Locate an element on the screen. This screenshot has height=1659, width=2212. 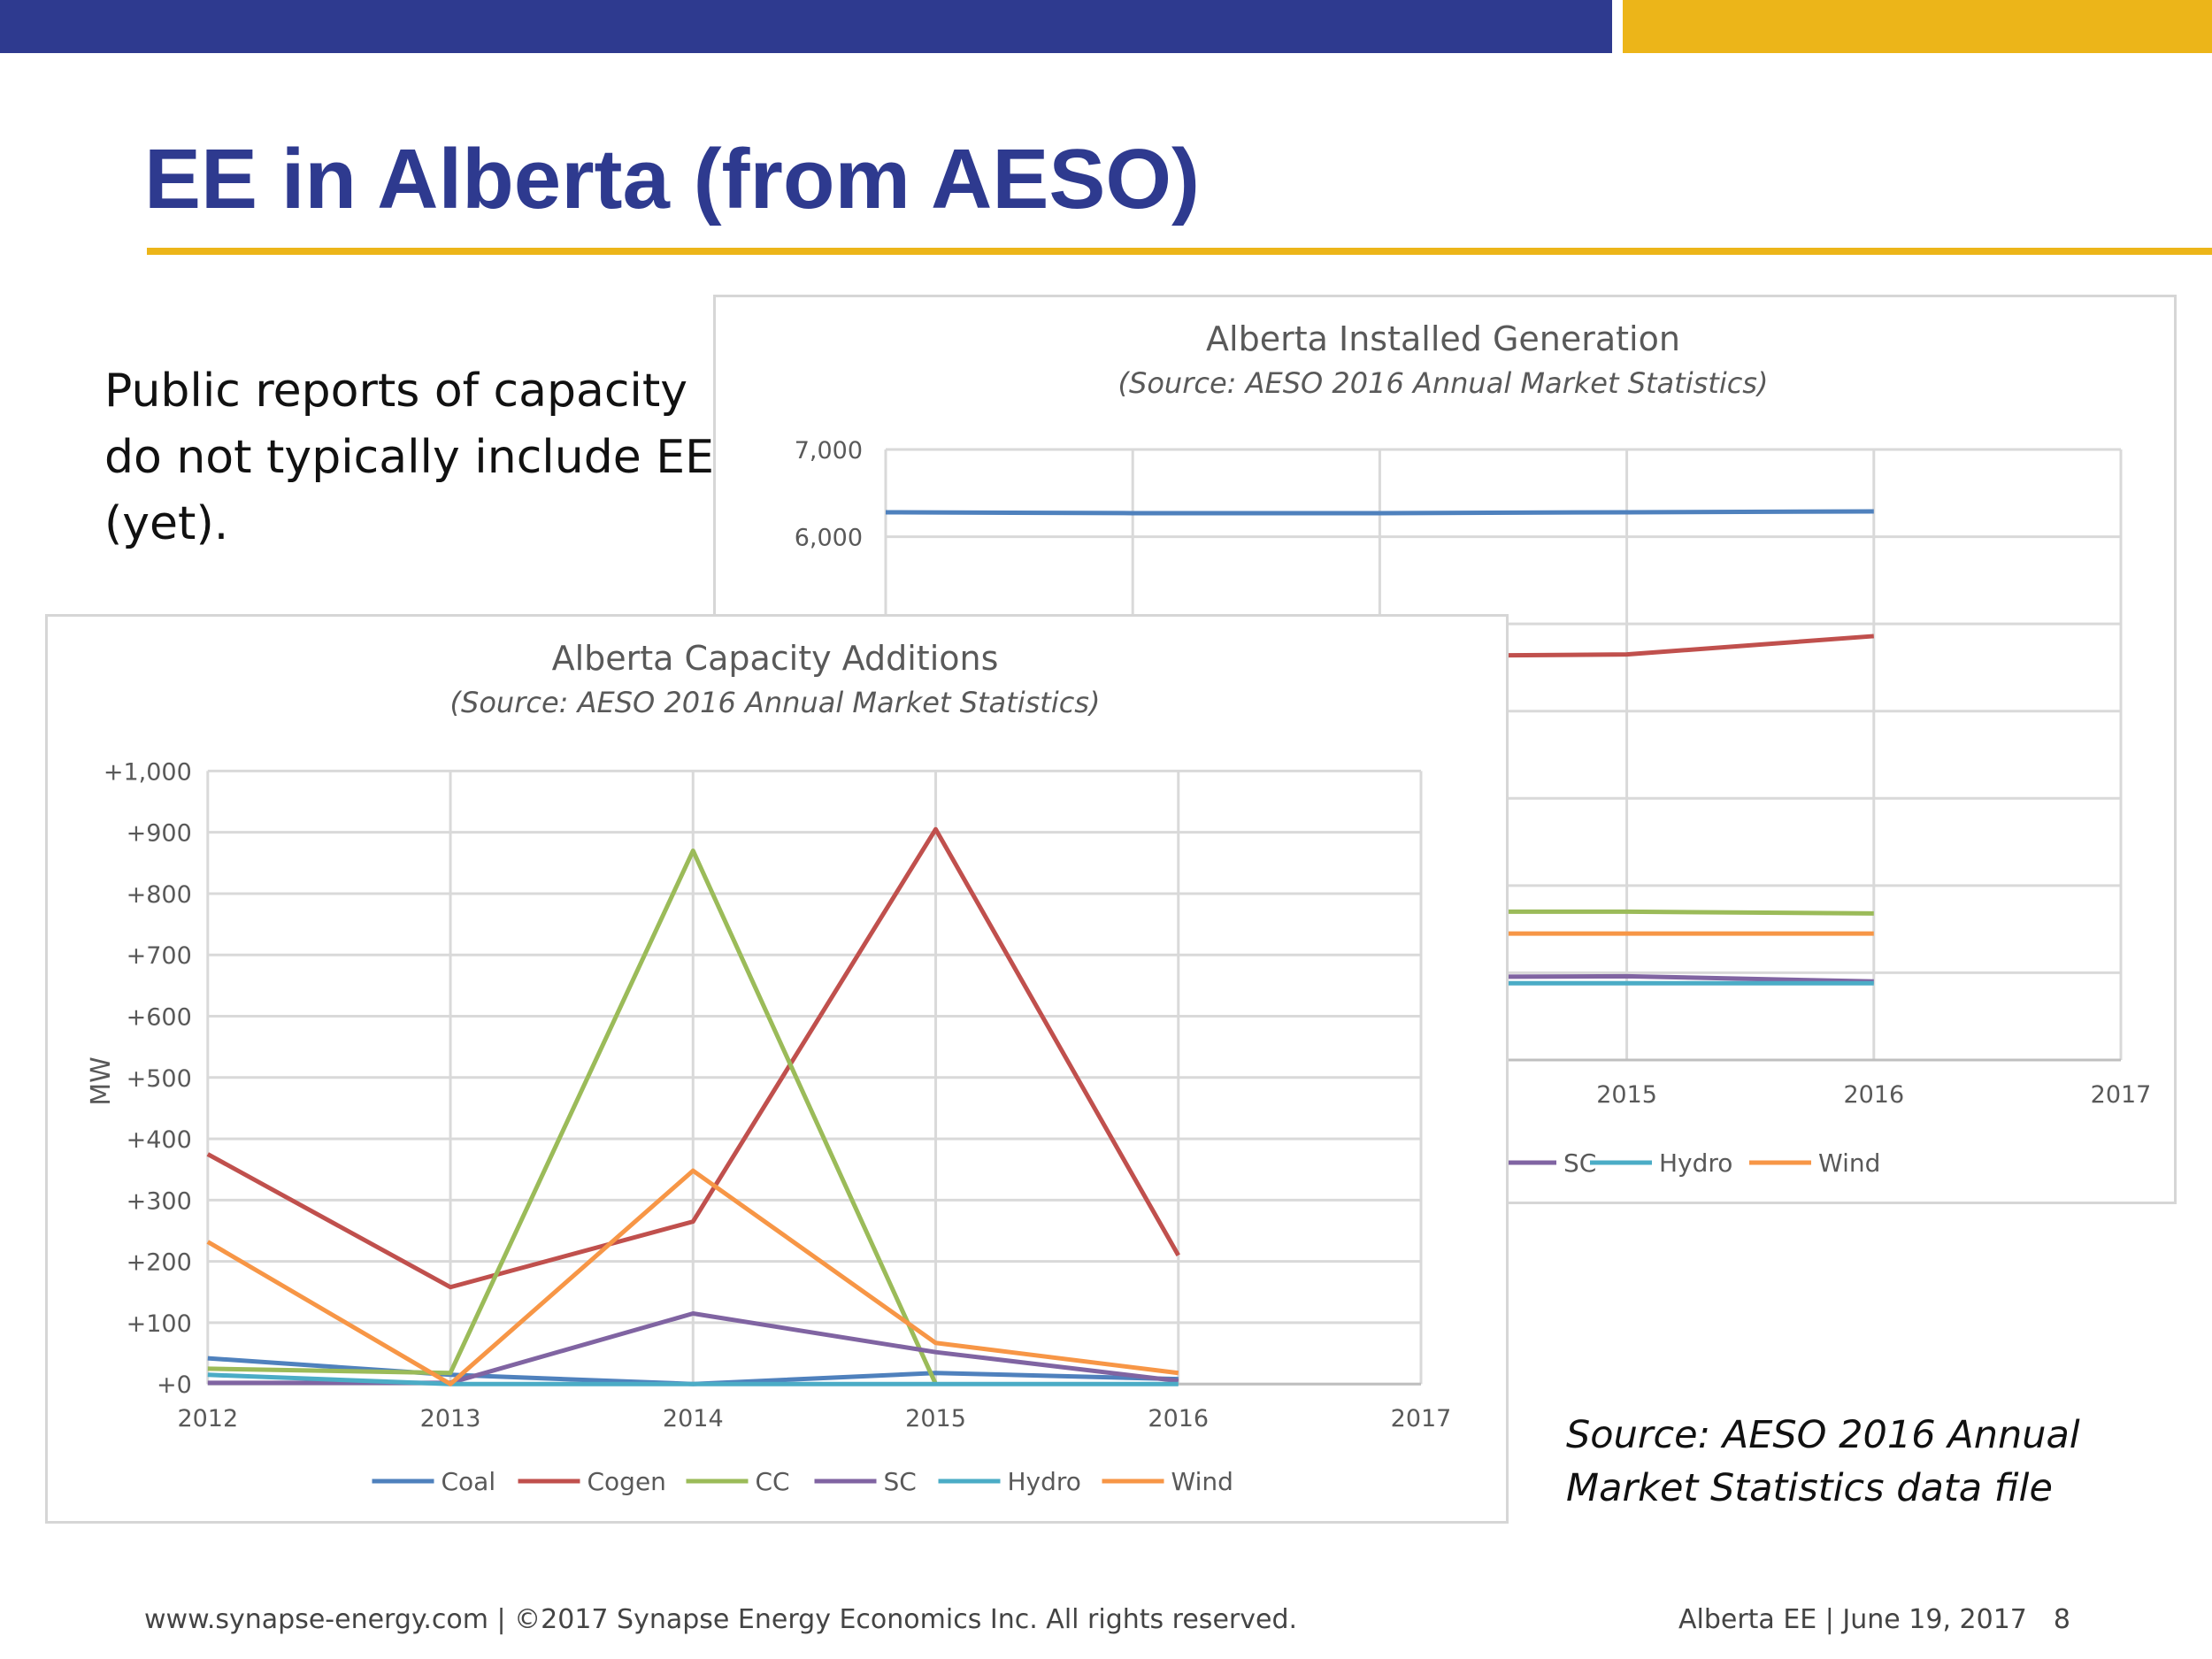
series-line-coal is located at coordinates (1379, 512).